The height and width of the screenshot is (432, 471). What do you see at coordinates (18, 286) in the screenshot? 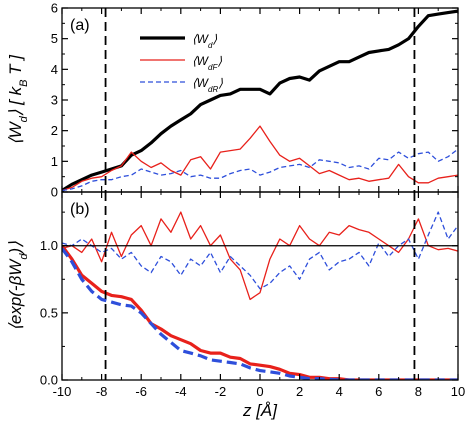
I see `y-axis-title: ⟨exp(-βWd)⟩` at bounding box center [18, 286].